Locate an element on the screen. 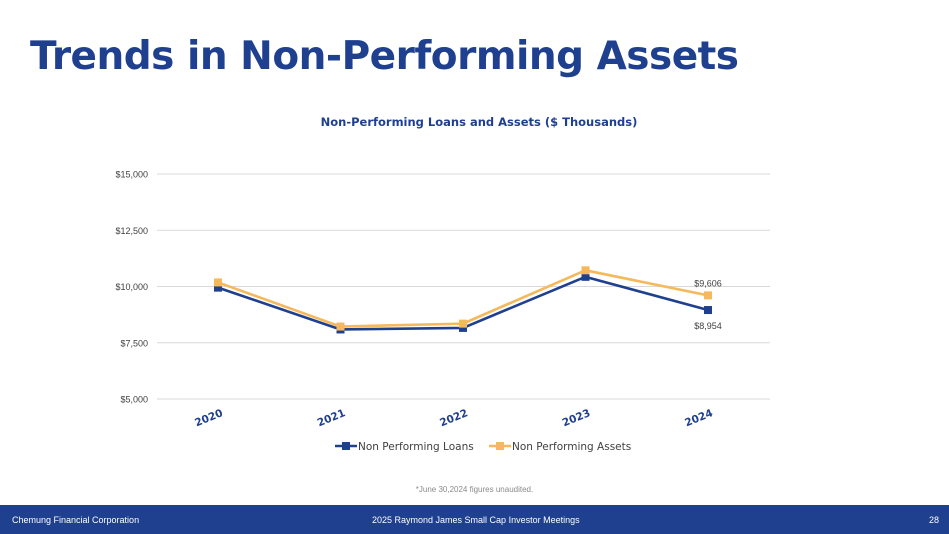 The height and width of the screenshot is (534, 949). y-tick-label: $5,000 is located at coordinates (134, 400).